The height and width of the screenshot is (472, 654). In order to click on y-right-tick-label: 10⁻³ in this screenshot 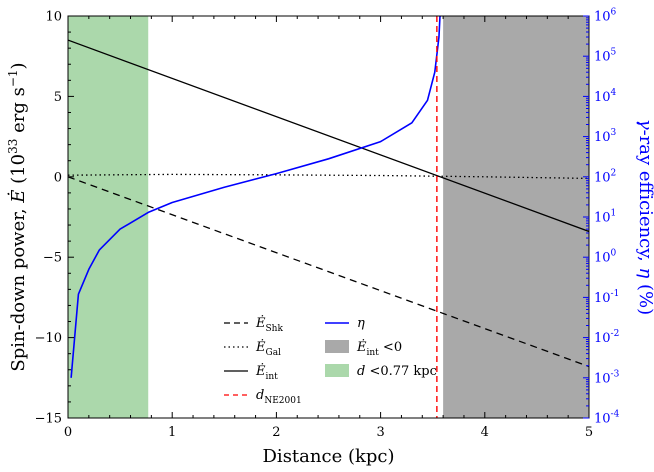, I will do `click(607, 377)`.